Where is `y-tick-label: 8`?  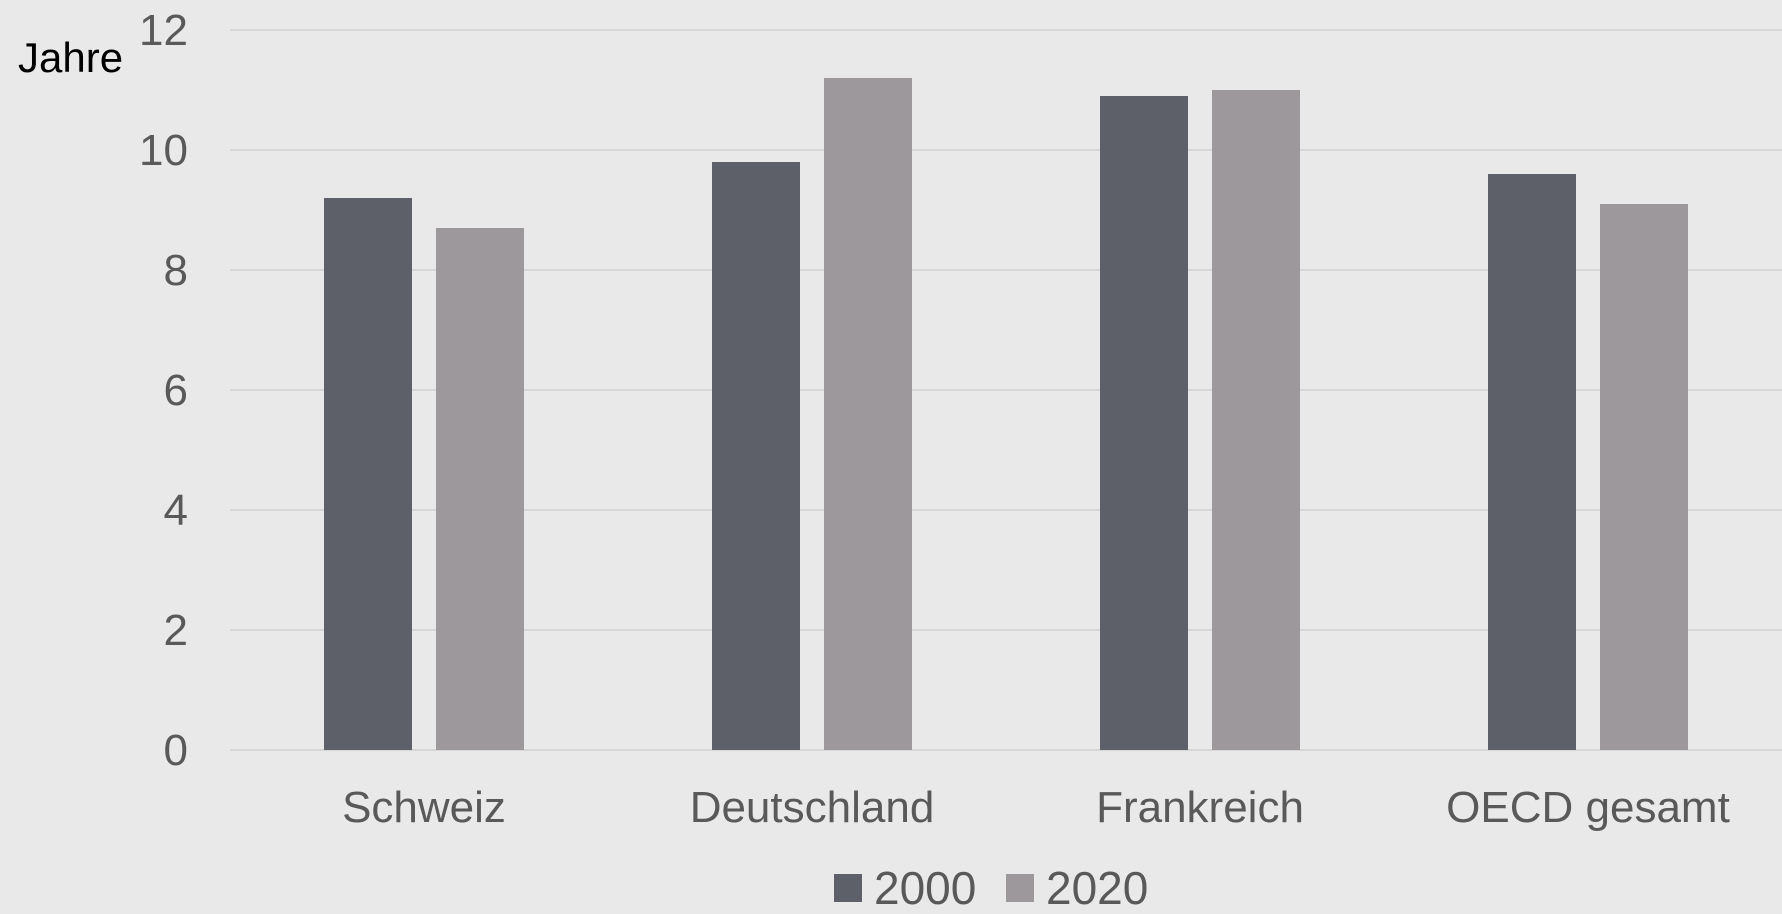 y-tick-label: 8 is located at coordinates (176, 270).